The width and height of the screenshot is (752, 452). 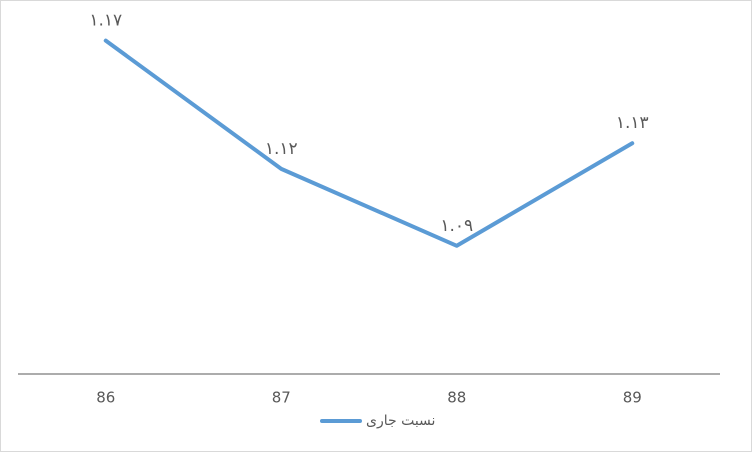 What do you see at coordinates (400, 421) in the screenshot?
I see `legend-label: نسبت جاری` at bounding box center [400, 421].